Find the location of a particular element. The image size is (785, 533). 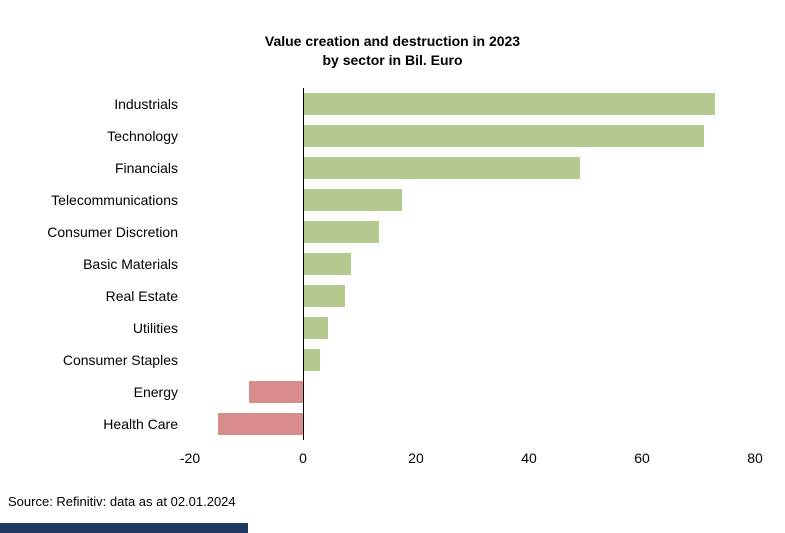

x-tick-label: 20 is located at coordinates (416, 458).